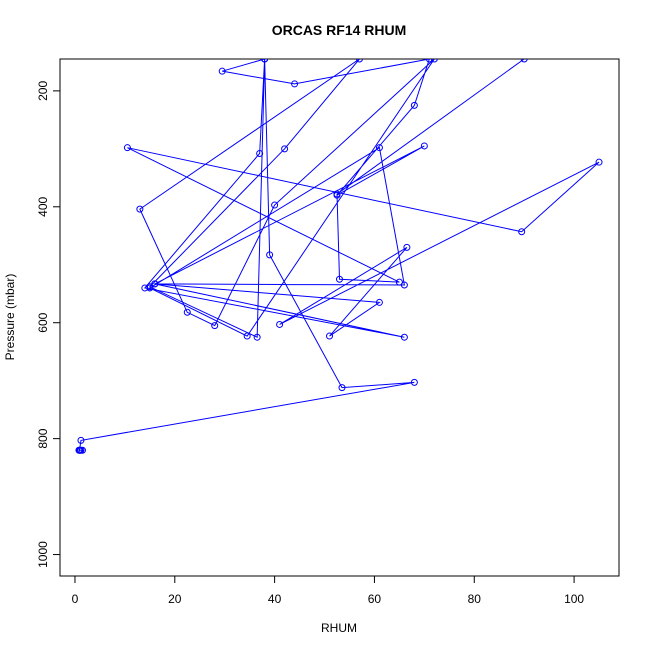  Describe the element at coordinates (339, 30) in the screenshot. I see `chart-title: ORCAS RF14 RHUM` at that location.